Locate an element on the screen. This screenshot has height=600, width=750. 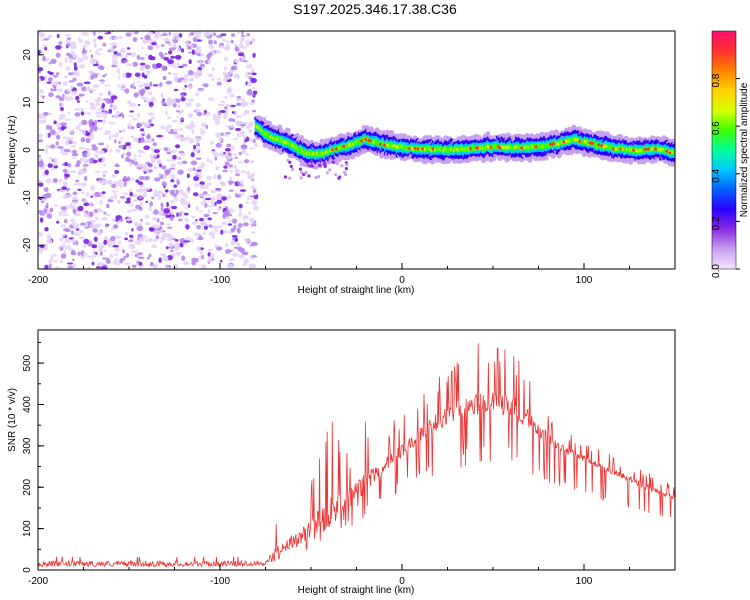
y-tick-label: 0 is located at coordinates (27, 570).